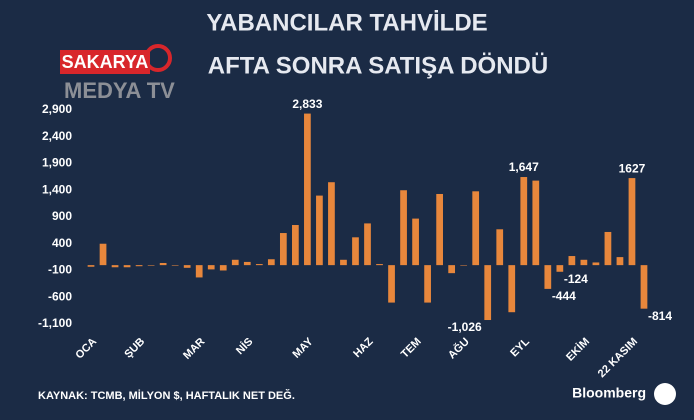 This screenshot has height=420, width=694. Describe the element at coordinates (363, 347) in the screenshot. I see `x-tick-label: HAZ` at that location.